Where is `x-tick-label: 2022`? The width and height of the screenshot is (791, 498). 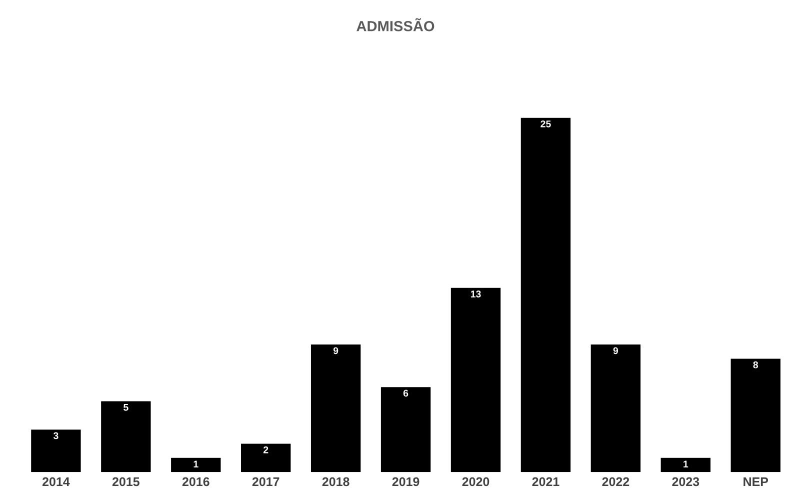
x-tick-label: 2022 is located at coordinates (616, 481).